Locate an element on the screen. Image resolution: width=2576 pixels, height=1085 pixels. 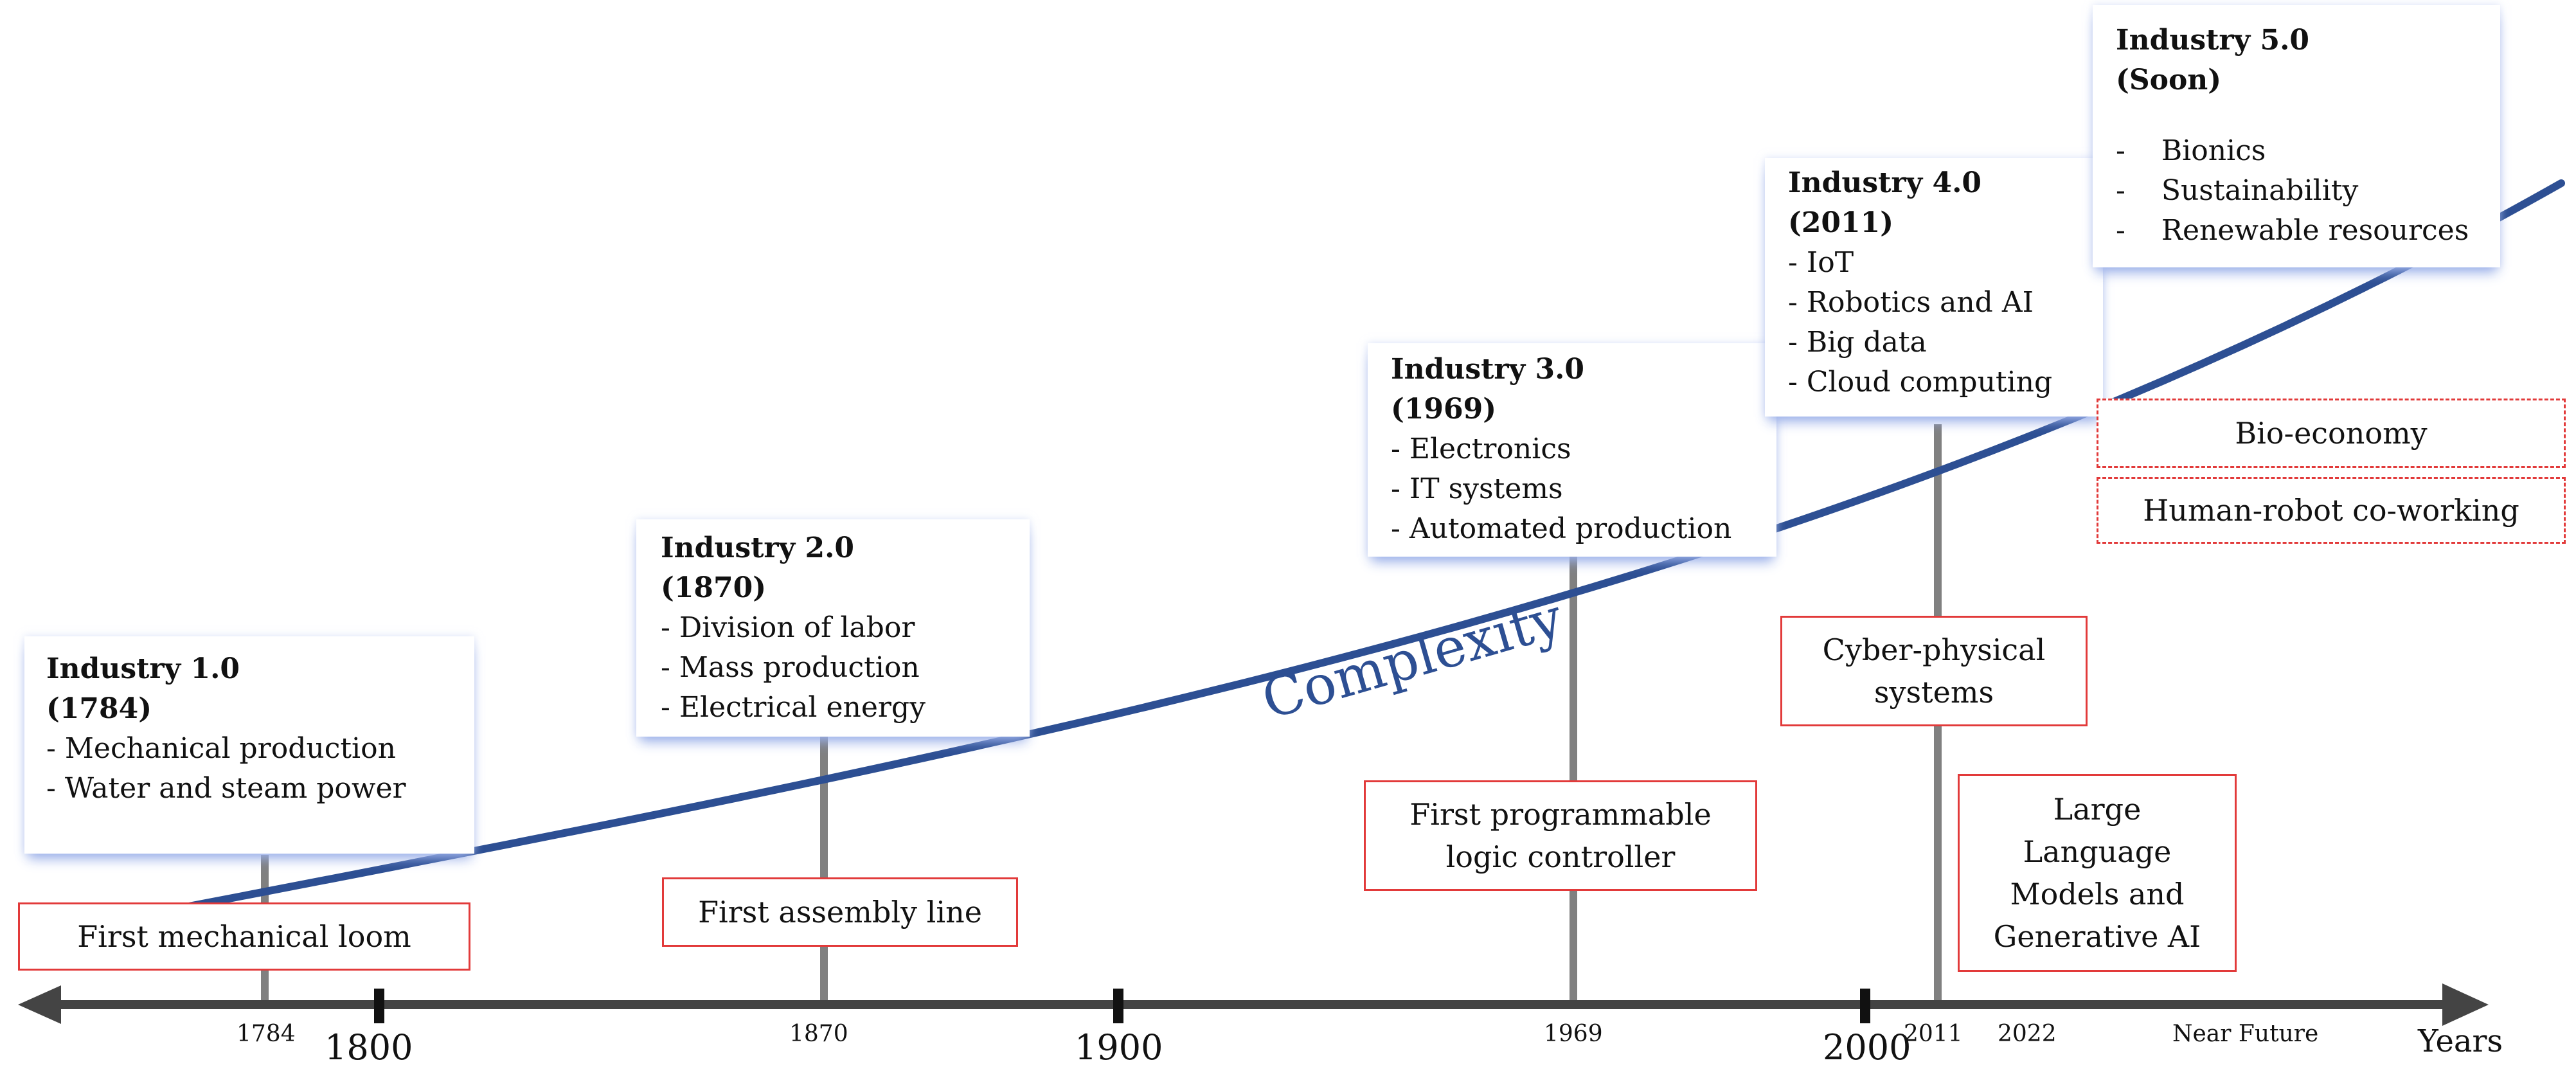
event-label: First mechanical loom is located at coordinates (244, 937).